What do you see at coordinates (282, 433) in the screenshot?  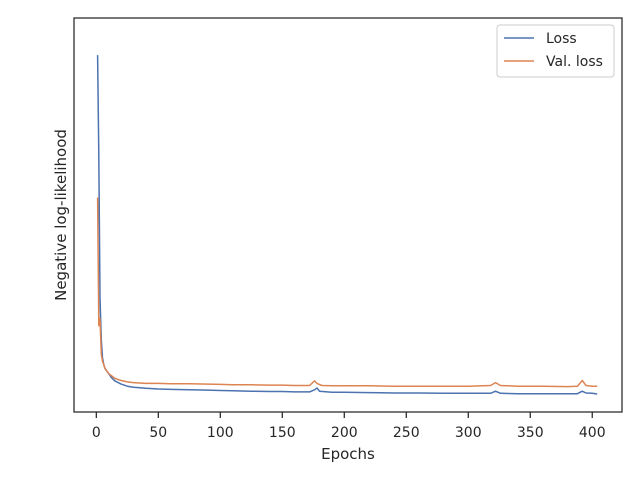 I see `x-tick-label: 150` at bounding box center [282, 433].